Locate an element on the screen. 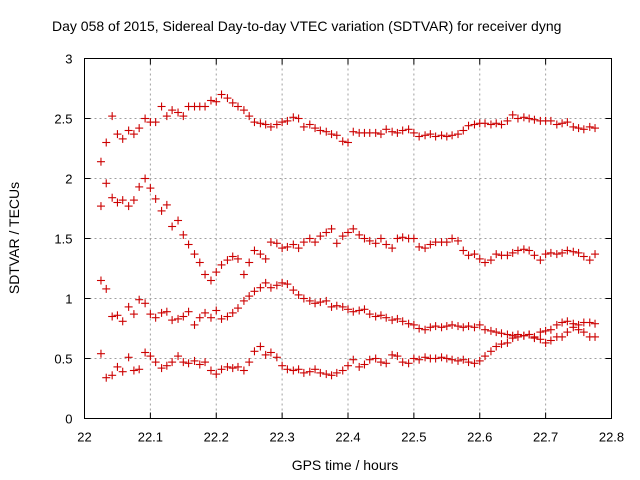 The height and width of the screenshot is (480, 640). y-tick-label: 2.5 is located at coordinates (63, 119).